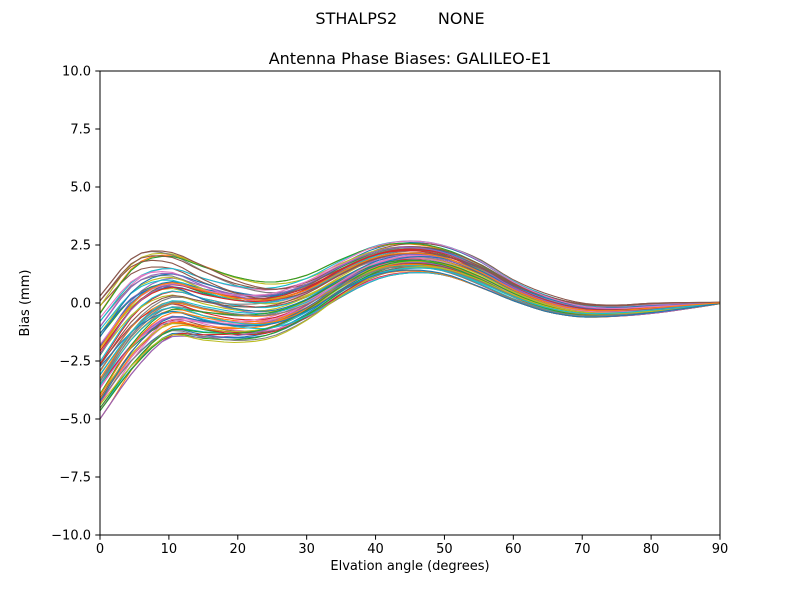  Describe the element at coordinates (80, 188) in the screenshot. I see `y-tick-label: 5.0` at that location.